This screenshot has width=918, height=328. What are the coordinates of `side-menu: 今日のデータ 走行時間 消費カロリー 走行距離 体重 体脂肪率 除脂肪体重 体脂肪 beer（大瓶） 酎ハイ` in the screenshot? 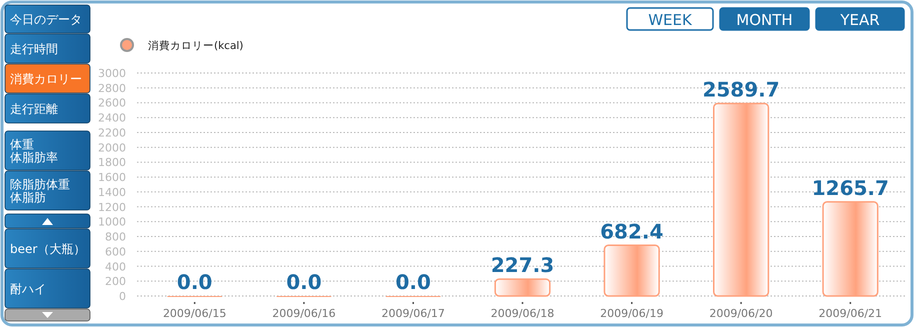 It's located at (47, 156).